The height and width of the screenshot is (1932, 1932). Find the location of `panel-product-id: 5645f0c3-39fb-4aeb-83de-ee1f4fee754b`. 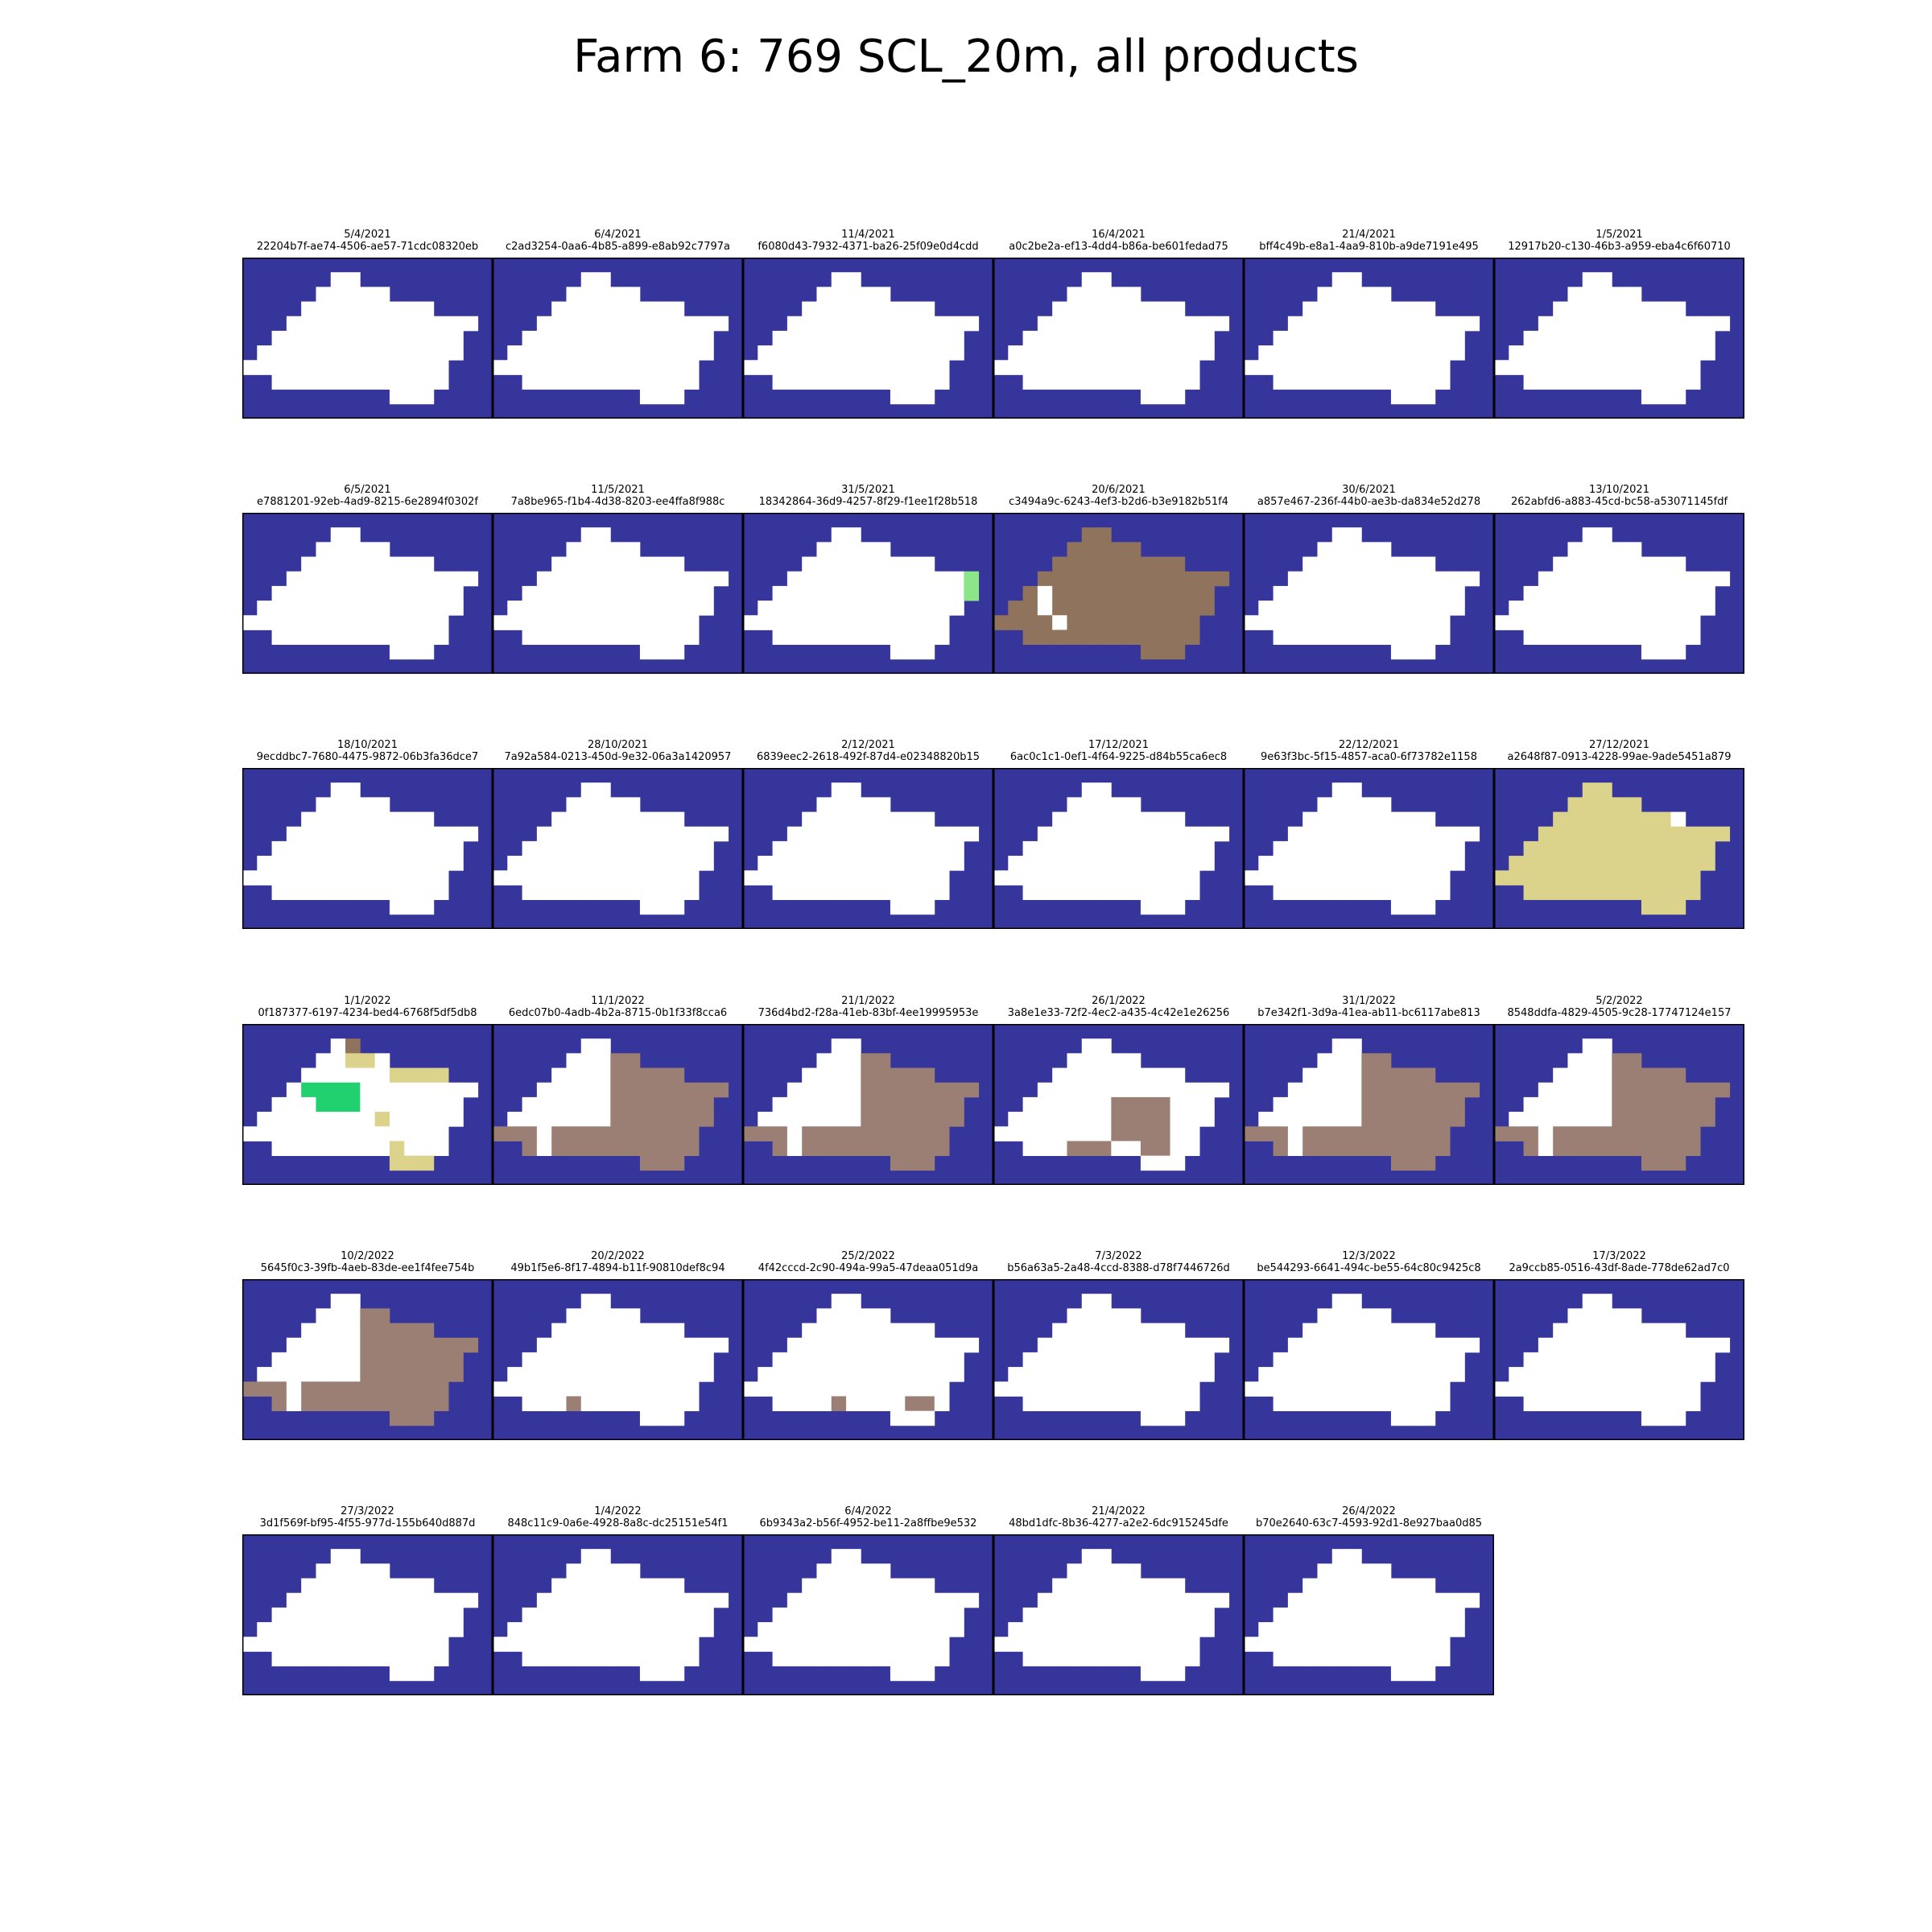

panel-product-id: 5645f0c3-39fb-4aeb-83de-ee1f4fee754b is located at coordinates (367, 1268).